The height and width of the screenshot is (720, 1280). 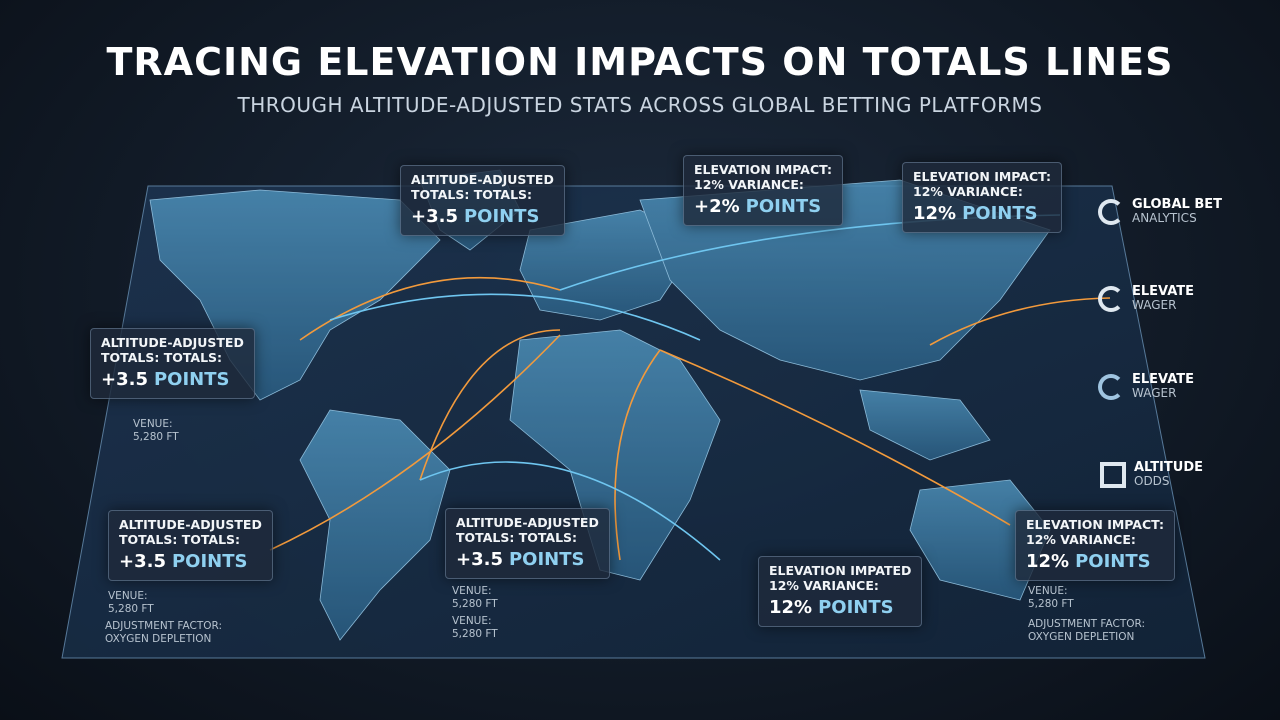 I want to click on callout: ELEVATION IMPACT: 12% VARIANCE: +2% POINTS, so click(x=763, y=190).